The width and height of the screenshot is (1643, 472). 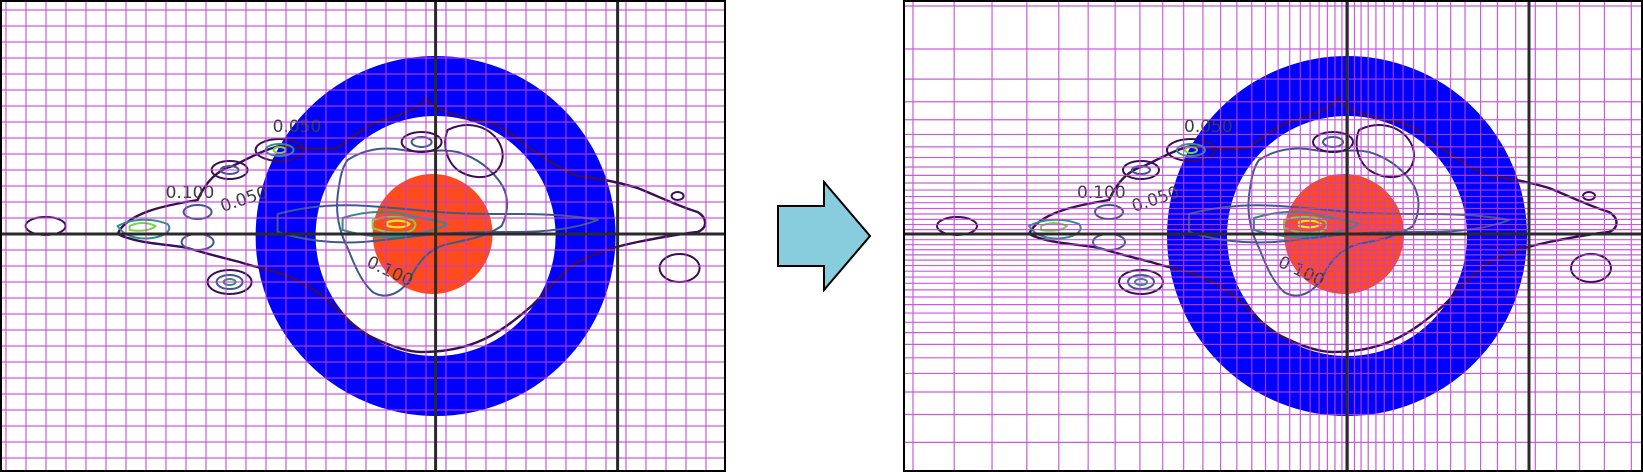 I want to click on contour-sat-1-in, so click(x=1141, y=170).